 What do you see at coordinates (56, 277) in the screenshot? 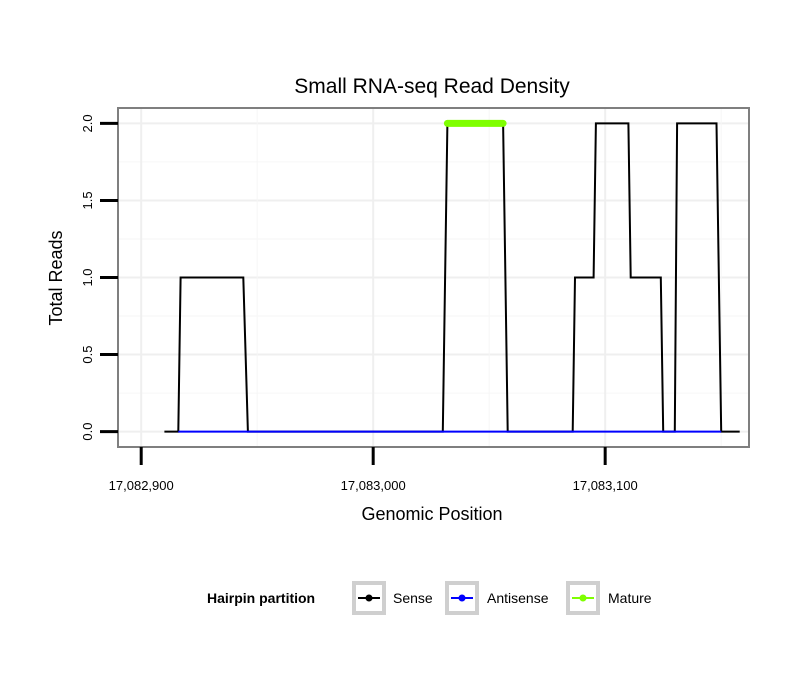
I see `y-axis-title: Total Reads` at bounding box center [56, 277].